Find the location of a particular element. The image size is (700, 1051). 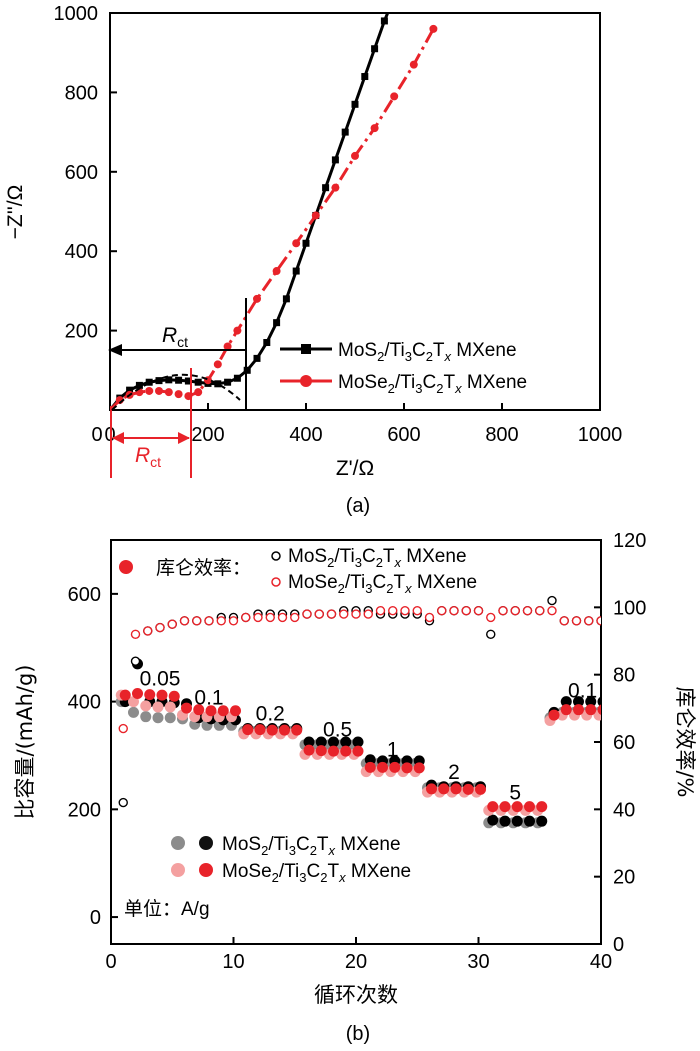

rate-label-1: 0.1 is located at coordinates (208, 697).